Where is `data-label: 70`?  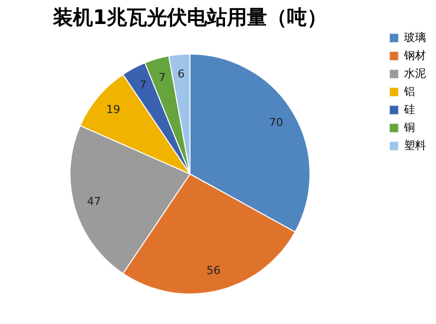
data-label: 70 is located at coordinates (276, 123).